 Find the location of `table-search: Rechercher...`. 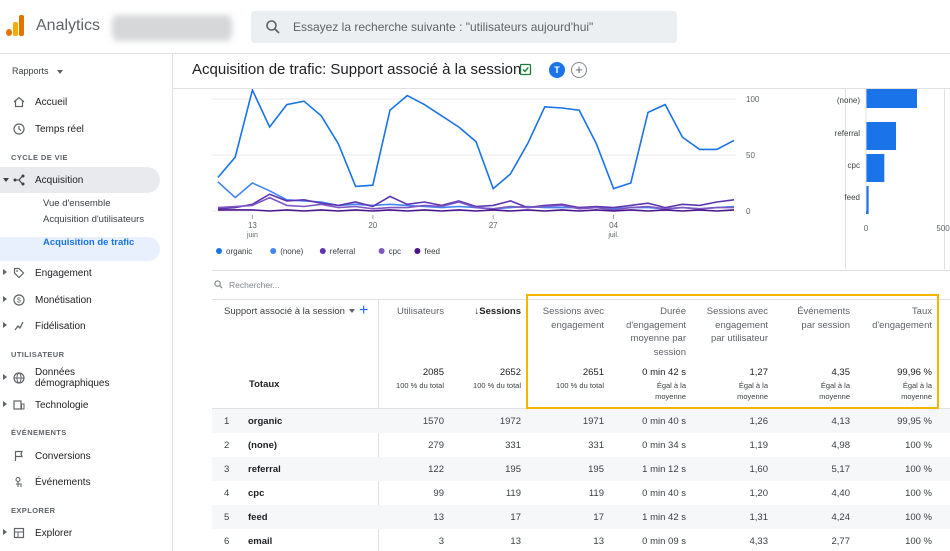

table-search: Rechercher... is located at coordinates (247, 285).